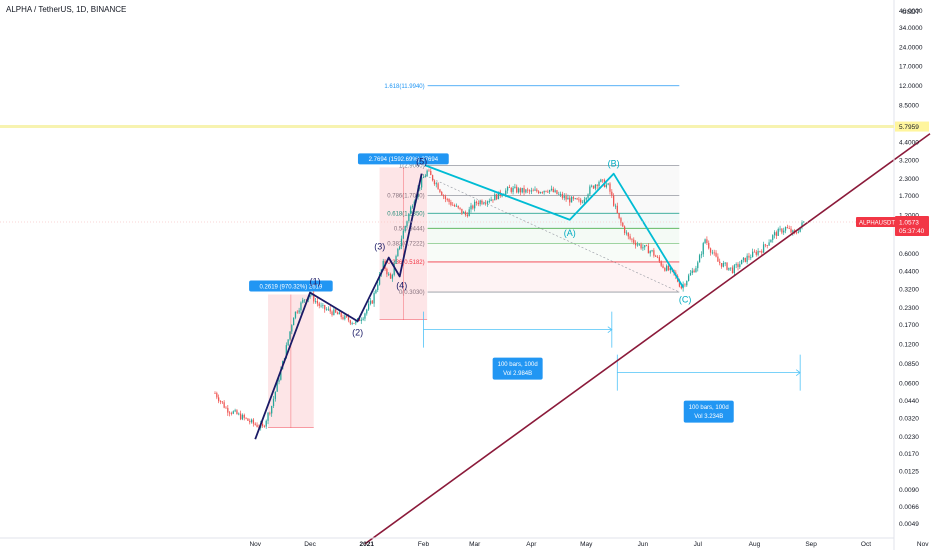 Image resolution: width=932 pixels, height=550 pixels. What do you see at coordinates (909, 524) in the screenshot?
I see `price-tick-label: 0.0049` at bounding box center [909, 524].